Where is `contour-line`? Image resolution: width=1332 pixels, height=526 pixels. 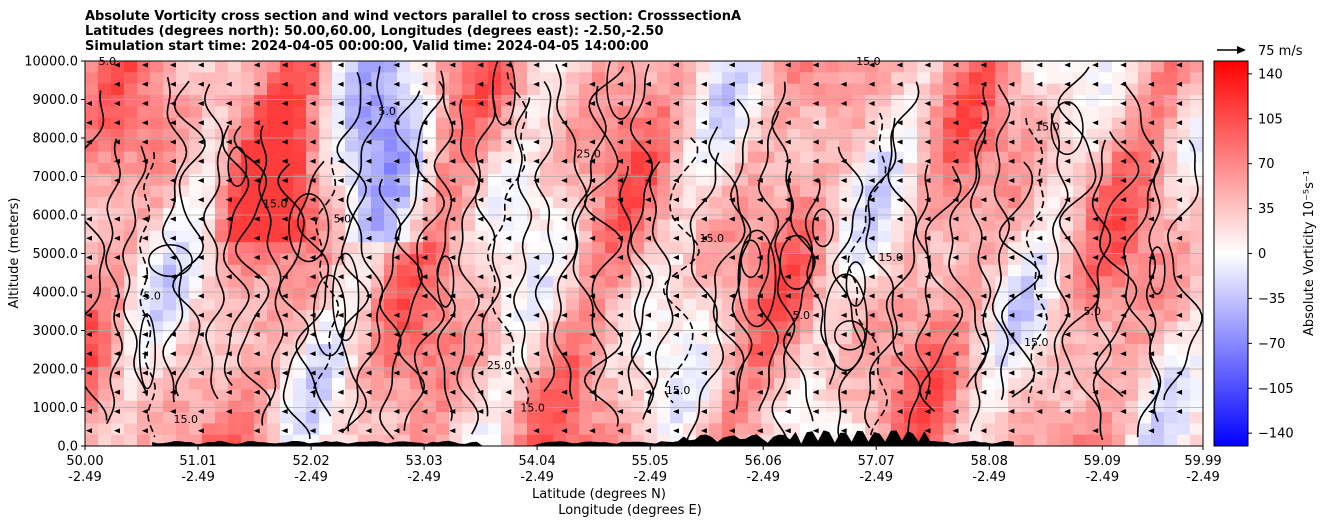
contour-line is located at coordinates (1154, 286).